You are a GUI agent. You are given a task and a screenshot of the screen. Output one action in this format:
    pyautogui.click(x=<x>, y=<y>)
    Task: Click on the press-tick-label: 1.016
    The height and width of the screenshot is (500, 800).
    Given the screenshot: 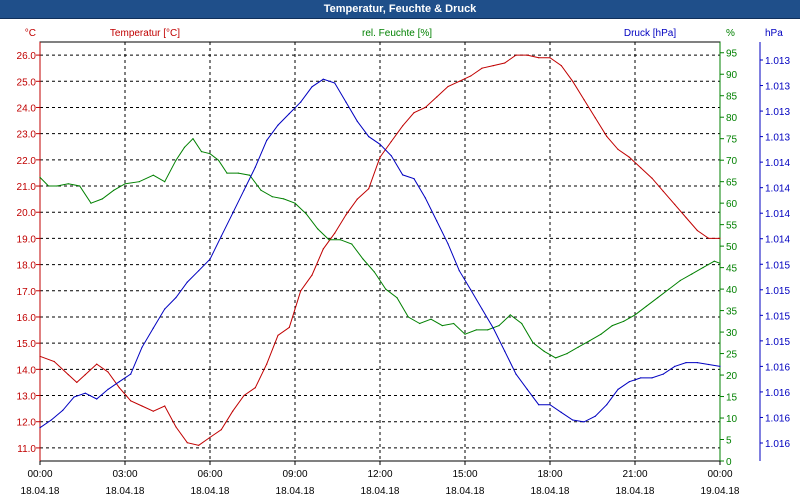 What is the action you would take?
    pyautogui.click(x=777, y=444)
    